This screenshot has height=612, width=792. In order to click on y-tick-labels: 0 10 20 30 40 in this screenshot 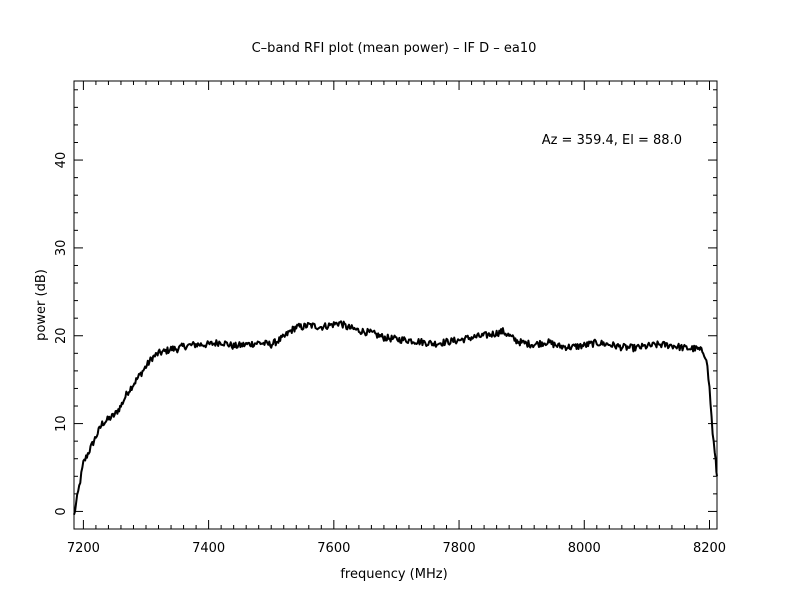, I will do `click(61, 334)`.